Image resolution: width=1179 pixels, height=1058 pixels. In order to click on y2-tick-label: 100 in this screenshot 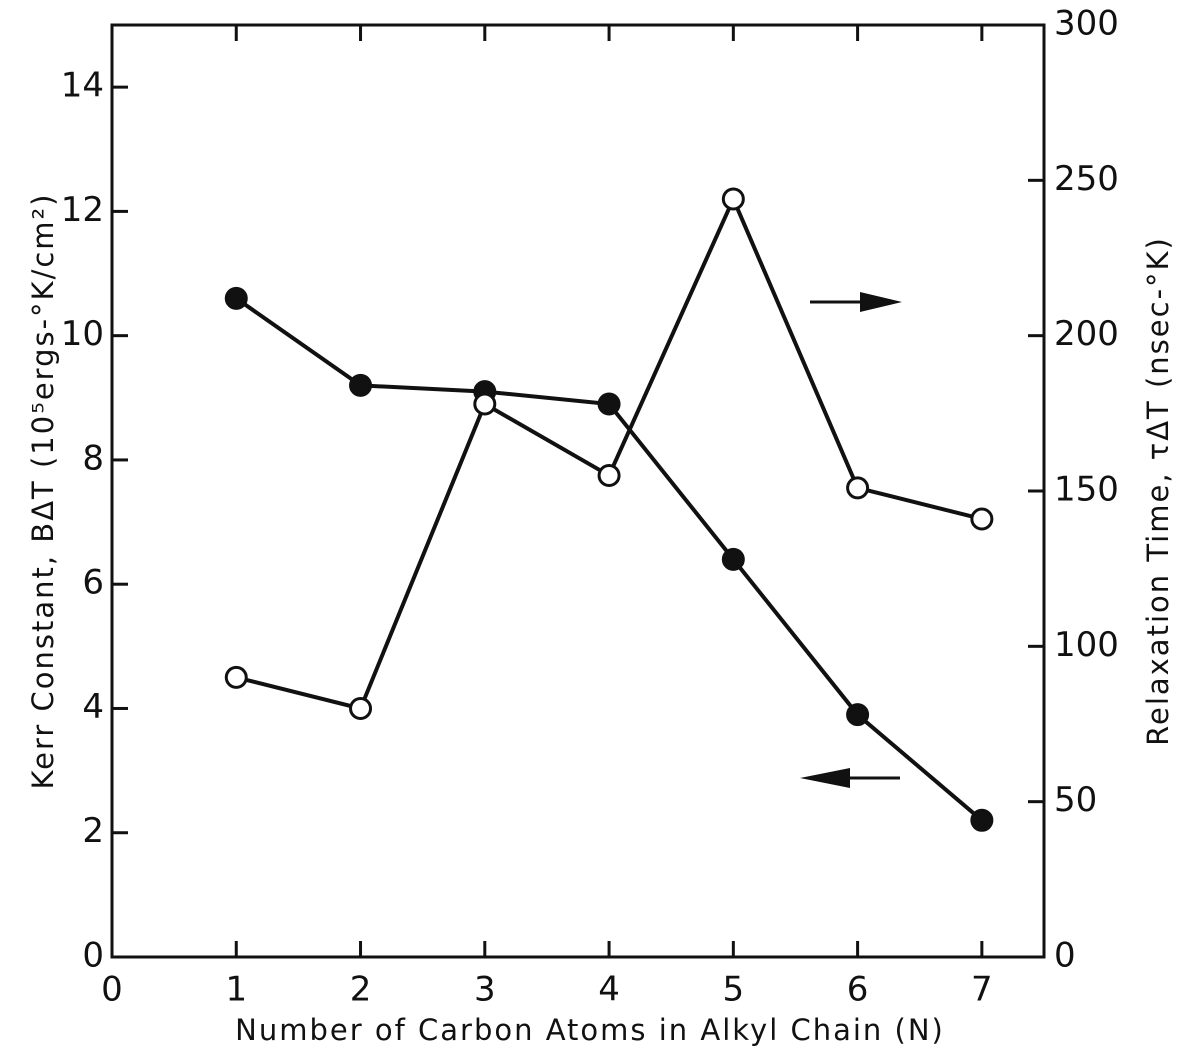, I will do `click(1086, 645)`.